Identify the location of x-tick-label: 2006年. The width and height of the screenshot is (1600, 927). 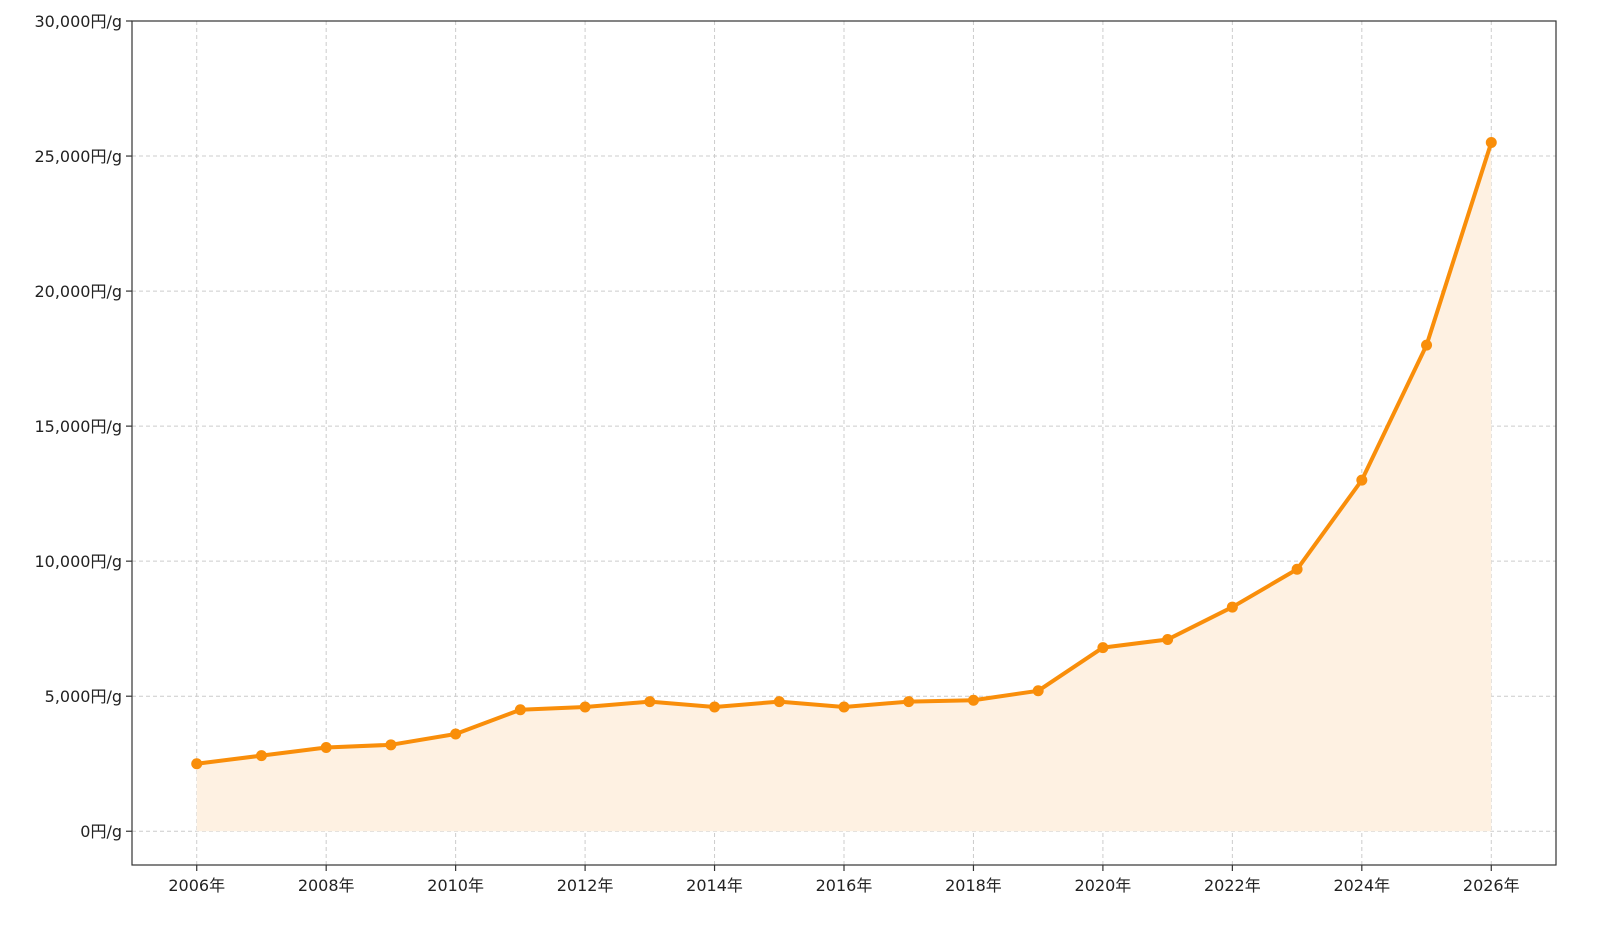
(196, 885).